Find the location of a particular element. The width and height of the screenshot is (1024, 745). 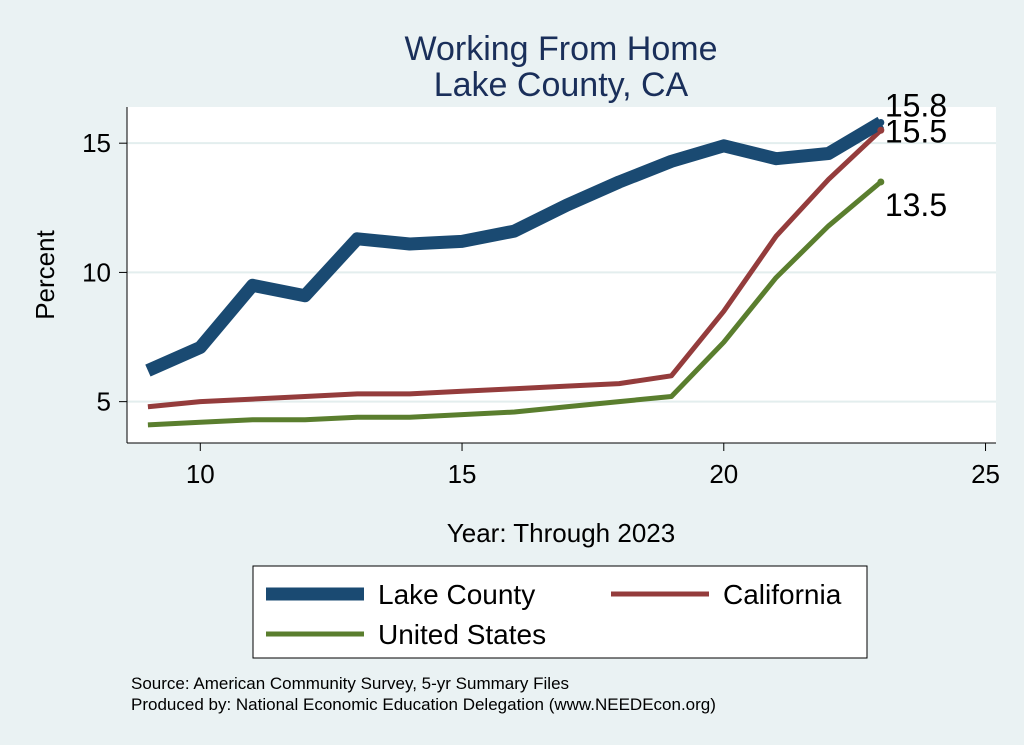

legend-label: Lake County is located at coordinates (456, 594).